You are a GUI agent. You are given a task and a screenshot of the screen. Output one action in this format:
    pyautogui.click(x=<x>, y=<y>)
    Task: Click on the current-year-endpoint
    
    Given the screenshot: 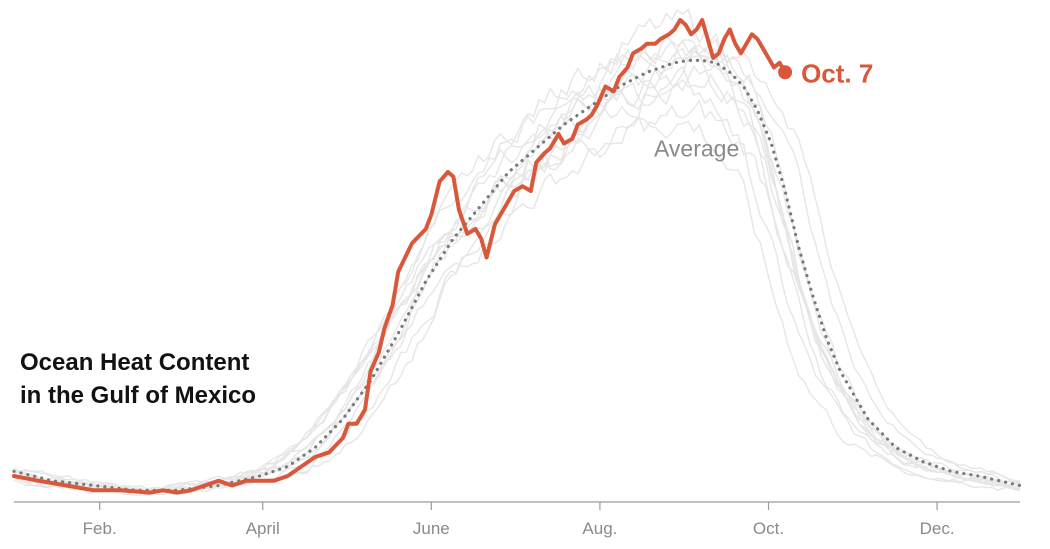 What is the action you would take?
    pyautogui.click(x=785, y=72)
    